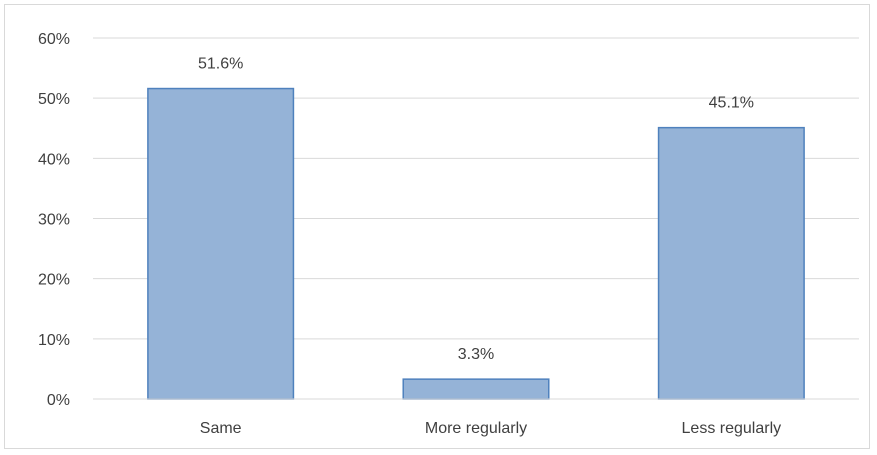  I want to click on y-tick-label: 10%, so click(54, 340).